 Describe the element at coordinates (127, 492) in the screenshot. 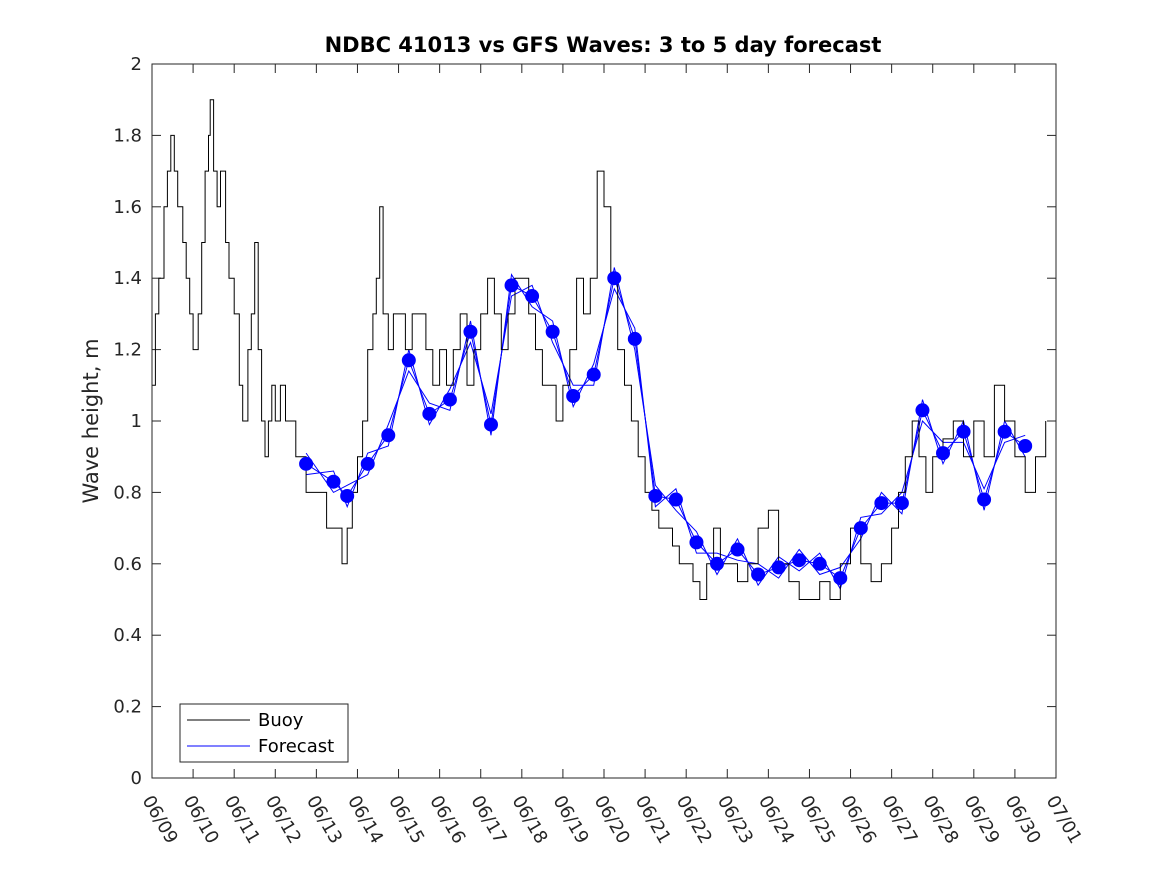

I see `y-tick-label: 0.8` at that location.